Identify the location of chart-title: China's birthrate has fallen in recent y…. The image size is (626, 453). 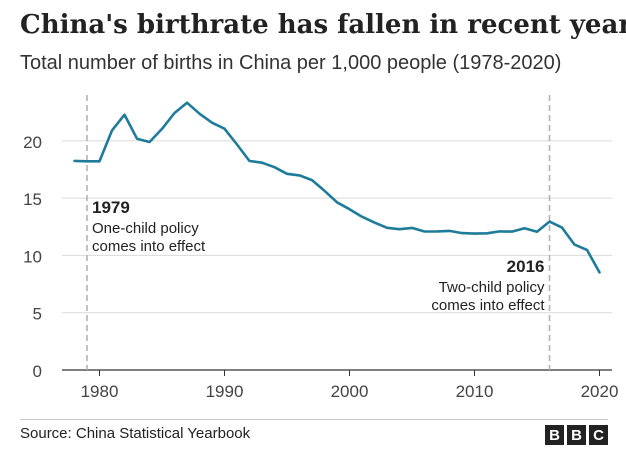
(323, 25).